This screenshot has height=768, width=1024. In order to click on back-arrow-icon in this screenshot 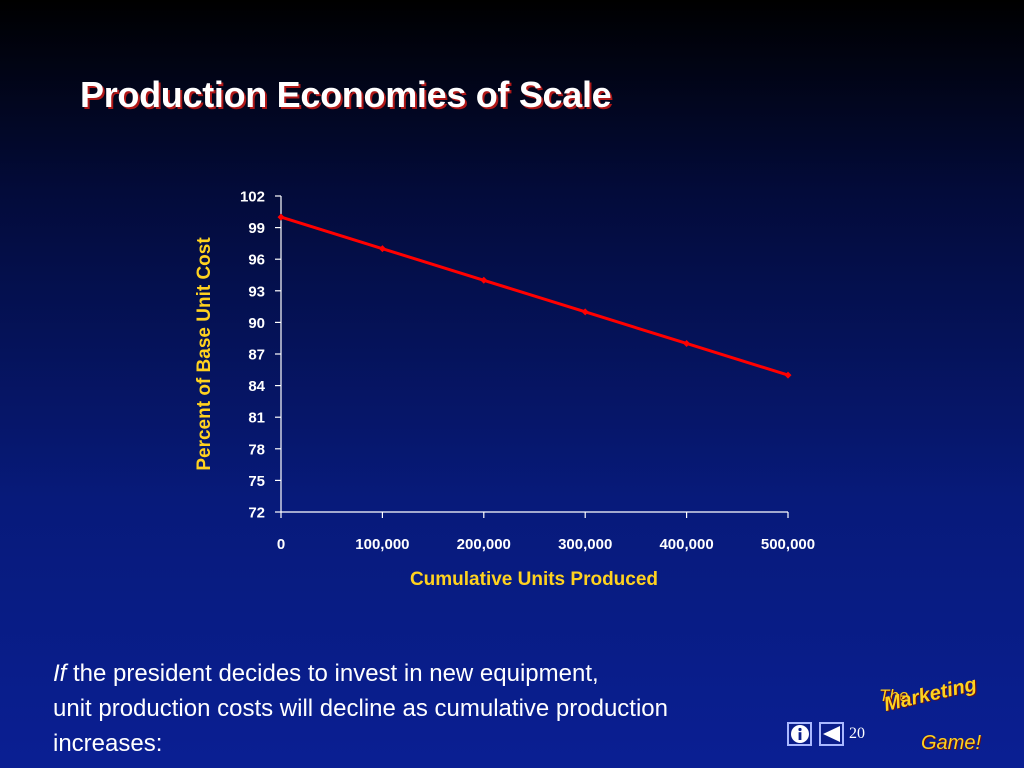, I will do `click(831, 734)`.